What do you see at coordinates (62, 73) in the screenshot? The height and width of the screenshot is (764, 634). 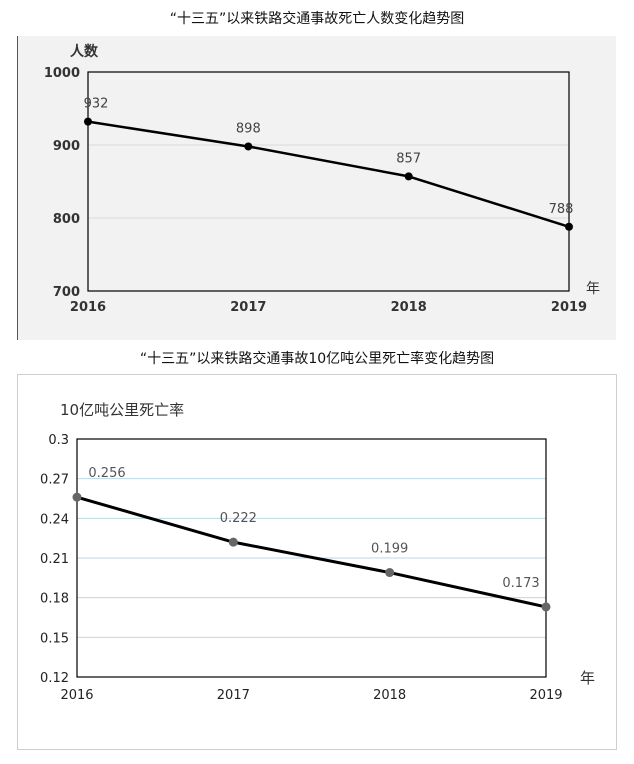 I see `chart1-ytick-label: 1000` at bounding box center [62, 73].